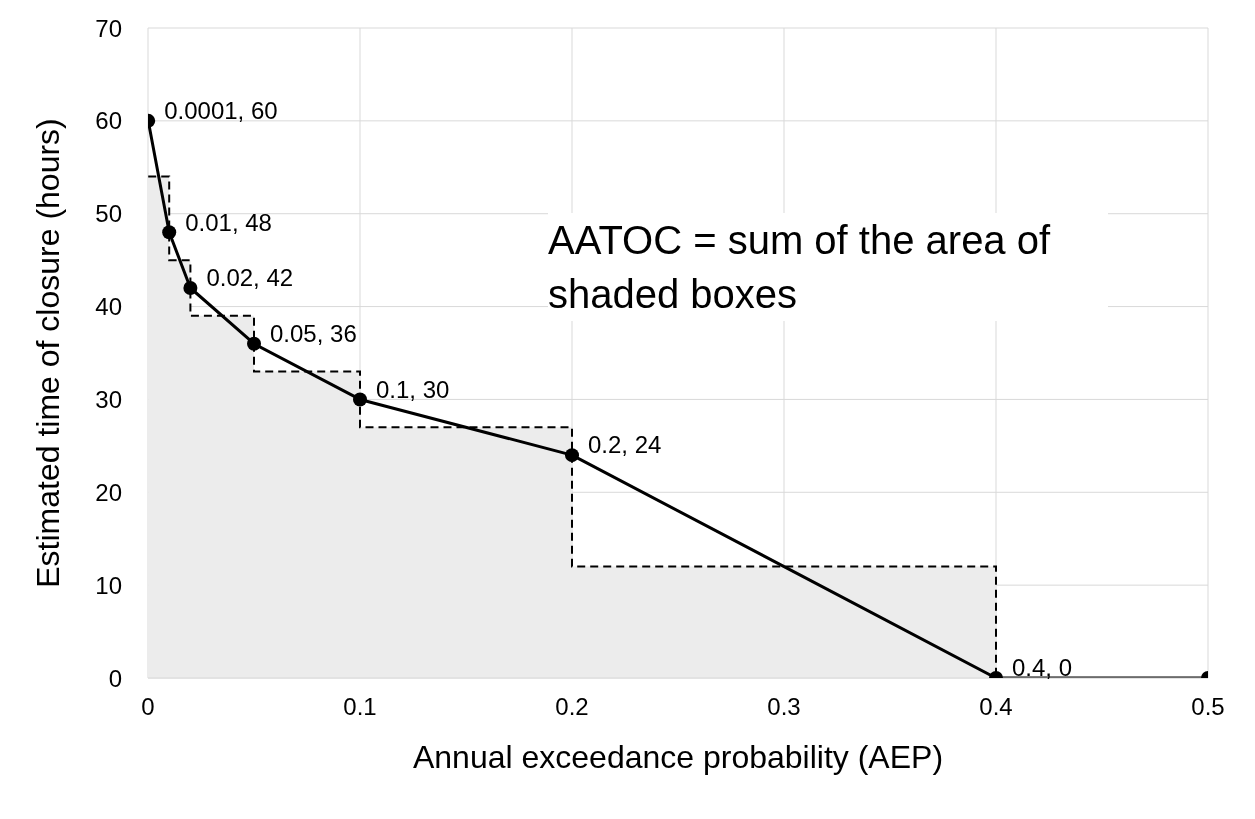  I want to click on y-tick-label: 70, so click(108, 28).